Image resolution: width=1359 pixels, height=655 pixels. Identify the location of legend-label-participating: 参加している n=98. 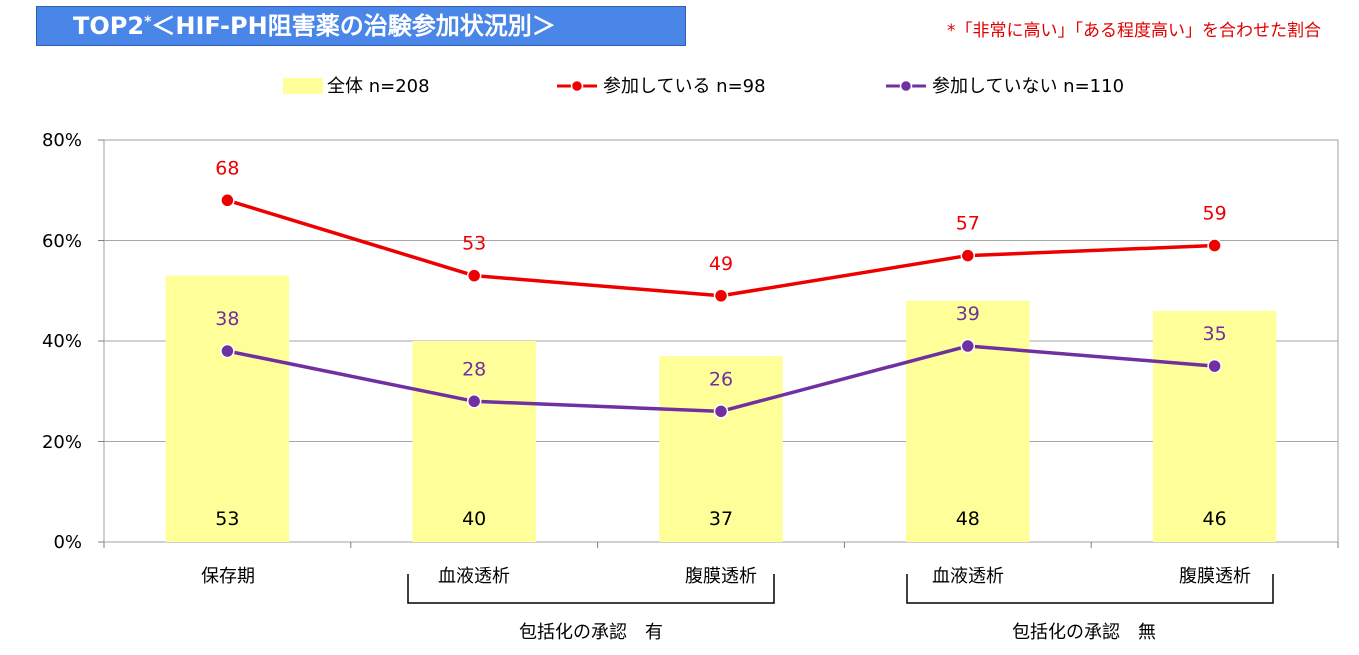
(684, 86).